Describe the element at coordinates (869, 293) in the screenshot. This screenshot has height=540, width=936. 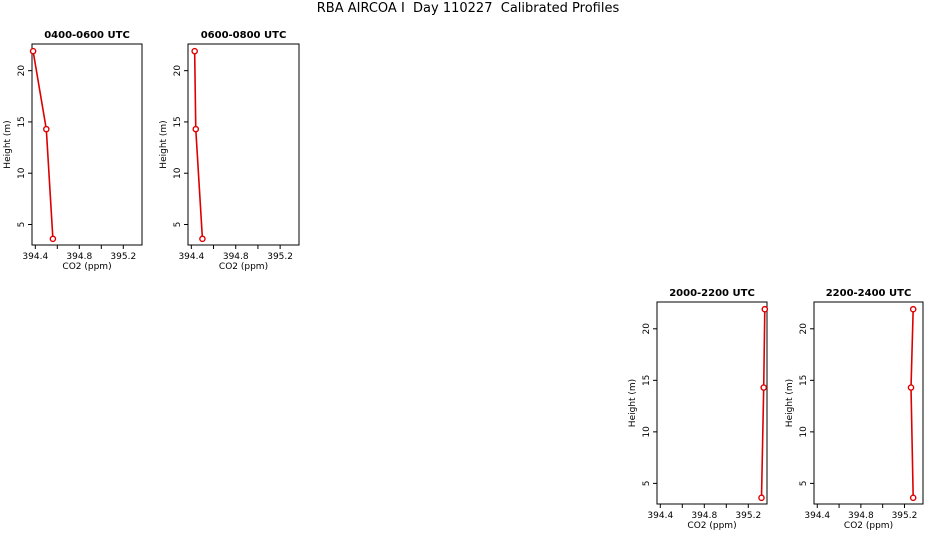
I see `panel-title: 2200-2400 UTC` at that location.